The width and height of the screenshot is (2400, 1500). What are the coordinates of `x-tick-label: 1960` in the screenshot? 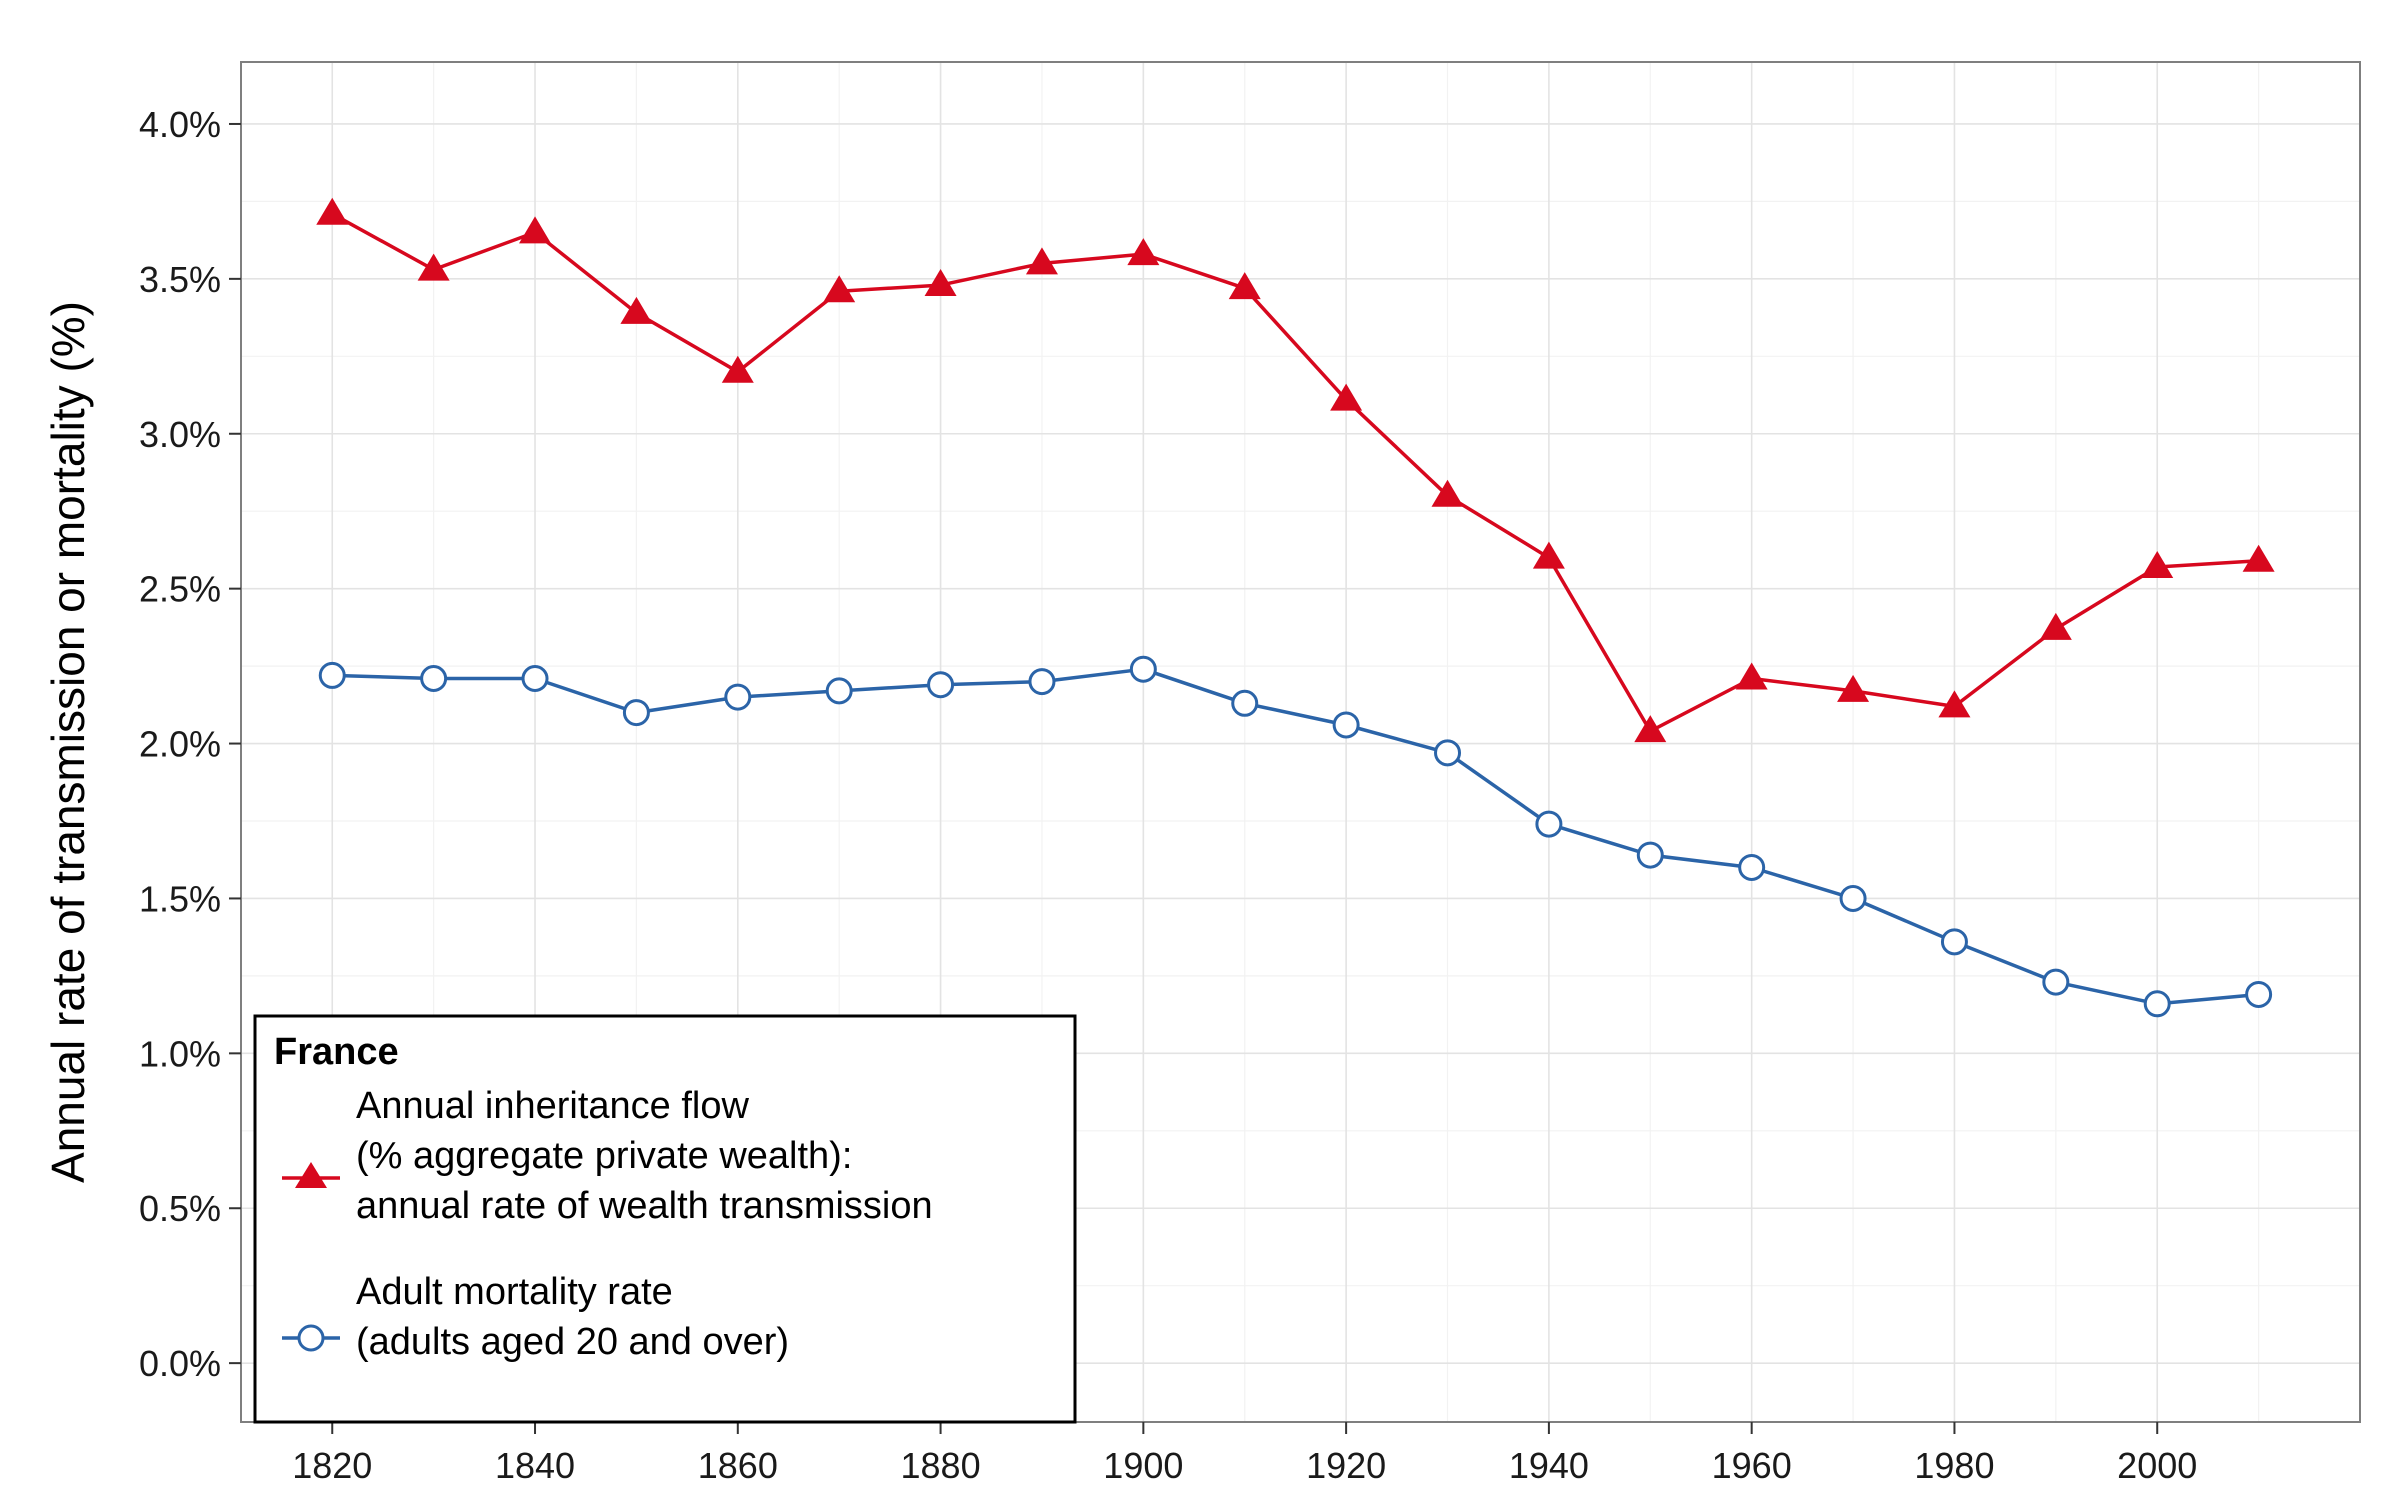 It's located at (1752, 1465).